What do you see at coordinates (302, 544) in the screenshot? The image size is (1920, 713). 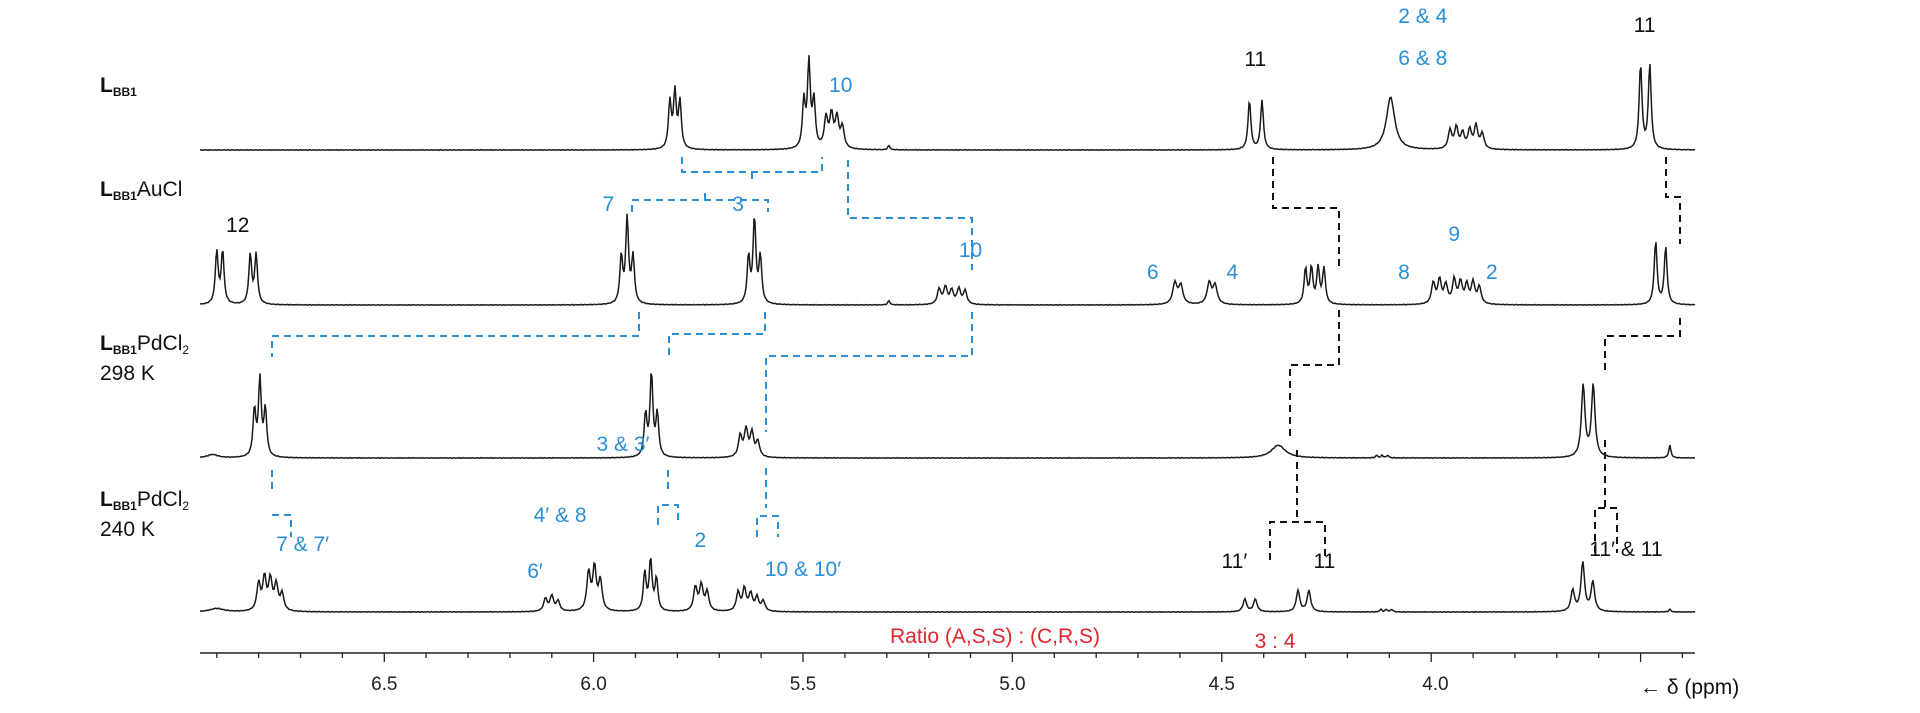 I see `peak-label-16: 7 & 7′` at bounding box center [302, 544].